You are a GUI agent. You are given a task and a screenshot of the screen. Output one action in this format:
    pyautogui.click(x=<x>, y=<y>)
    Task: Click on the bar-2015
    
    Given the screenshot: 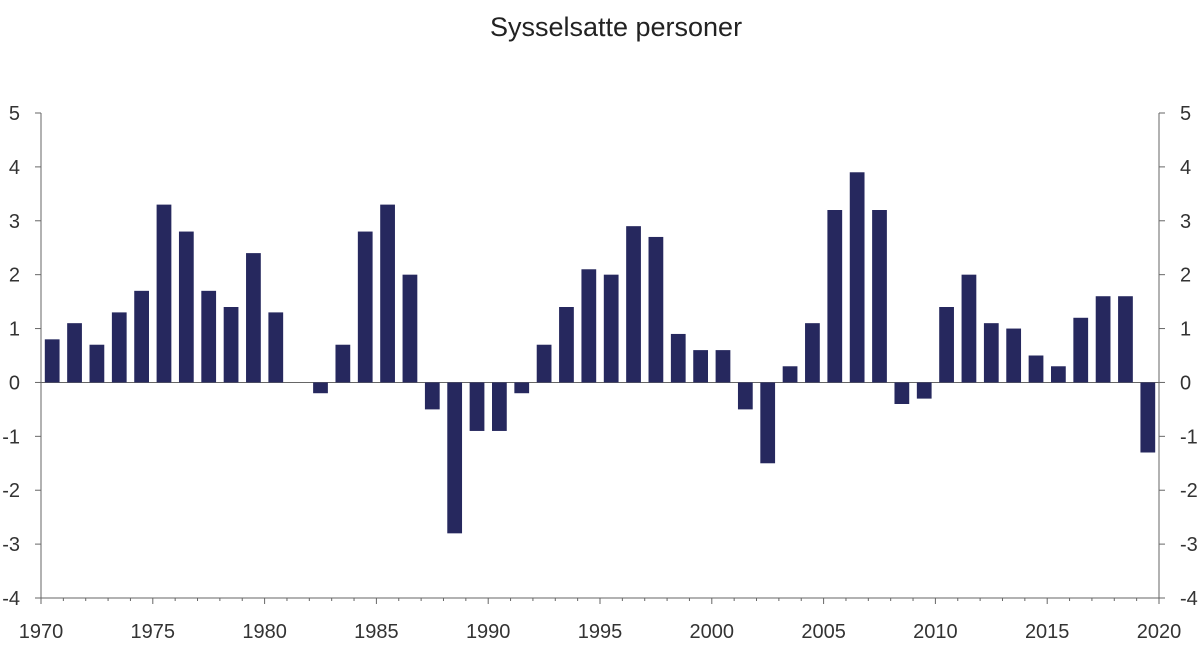 What is the action you would take?
    pyautogui.click(x=1036, y=369)
    